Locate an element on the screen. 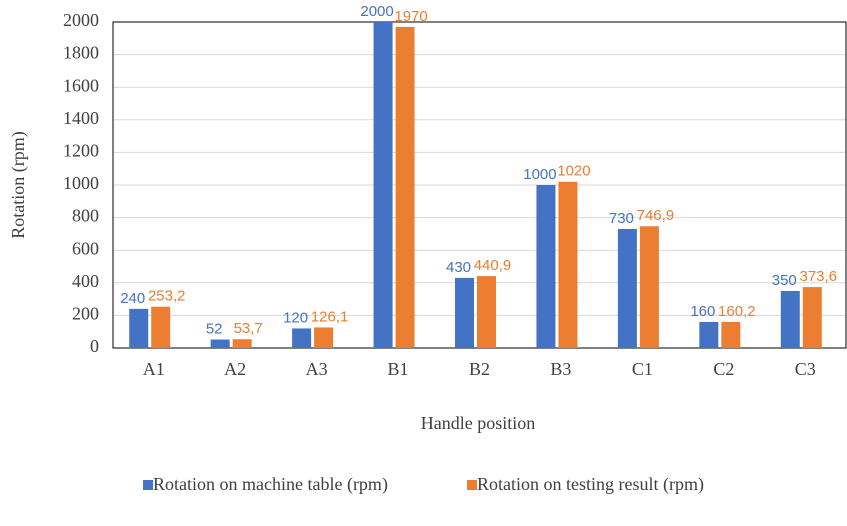 The width and height of the screenshot is (847, 526). y-tick-label: 600 is located at coordinates (85, 248).